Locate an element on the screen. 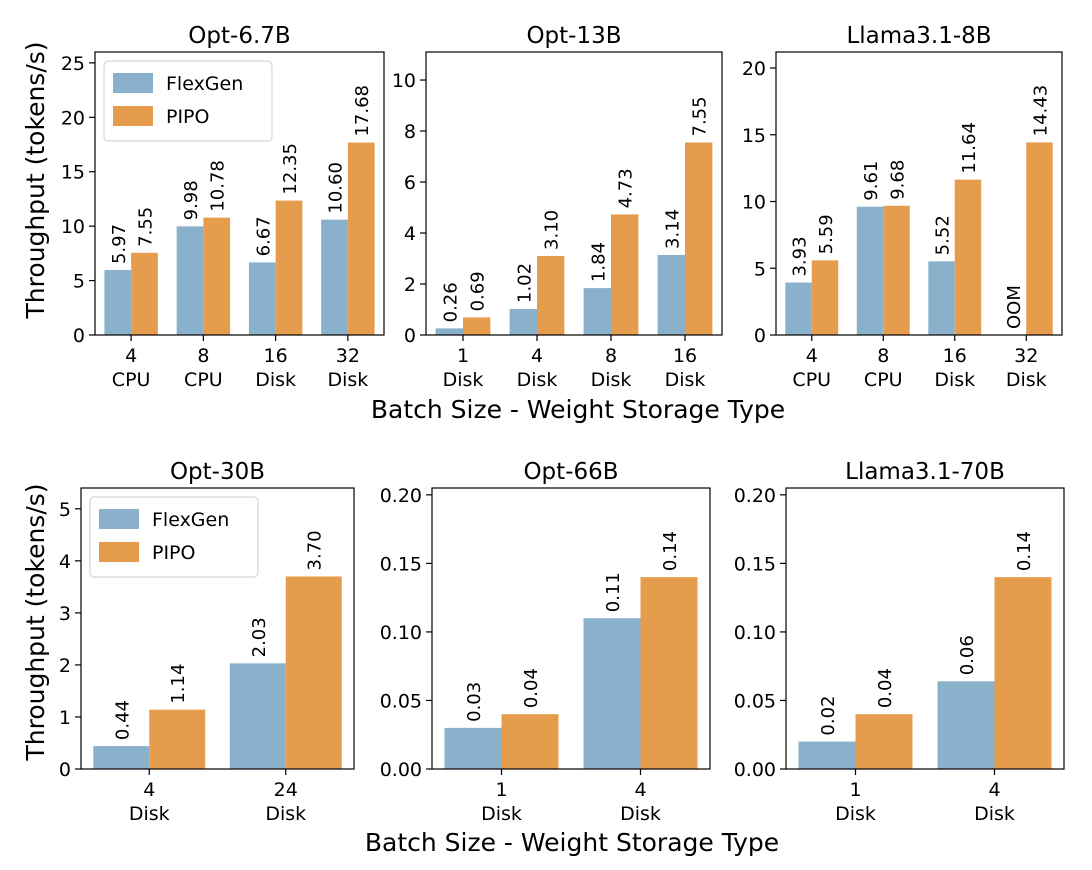 The image size is (1092, 870). y-tick-label: 10 is located at coordinates (404, 81).